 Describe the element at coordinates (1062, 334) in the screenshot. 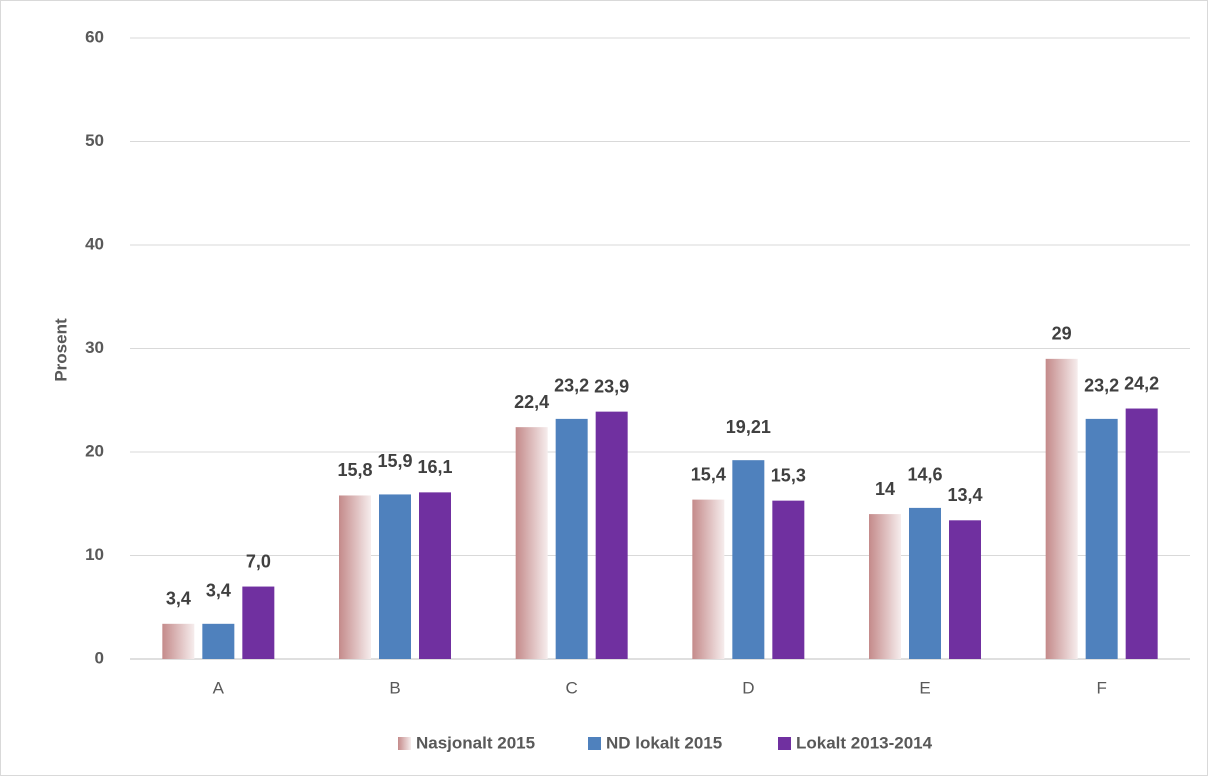

I see `value-label: 29` at that location.